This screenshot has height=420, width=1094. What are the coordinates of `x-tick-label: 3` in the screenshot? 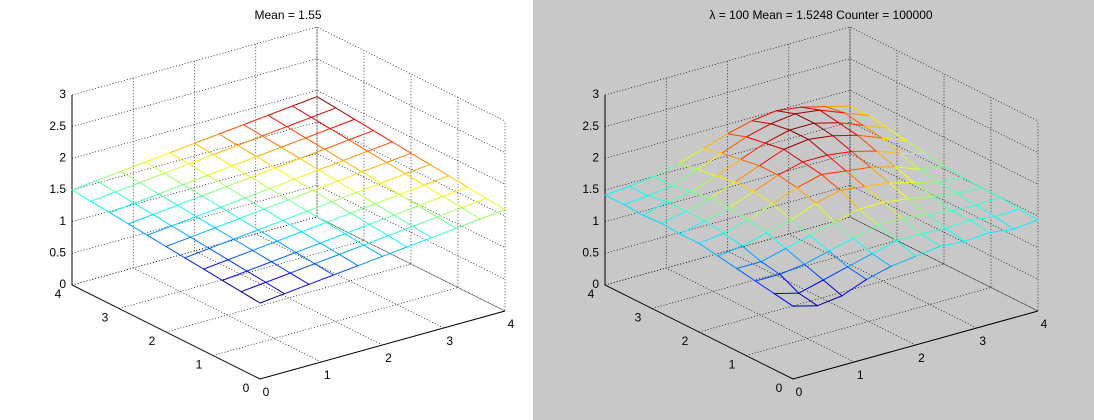 It's located at (449, 341).